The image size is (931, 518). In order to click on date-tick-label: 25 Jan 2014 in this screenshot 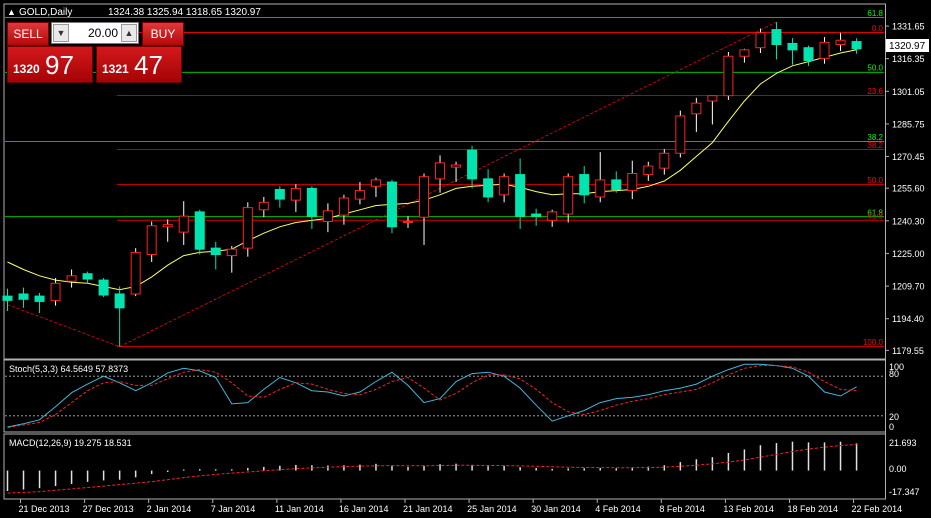, I will do `click(492, 509)`.